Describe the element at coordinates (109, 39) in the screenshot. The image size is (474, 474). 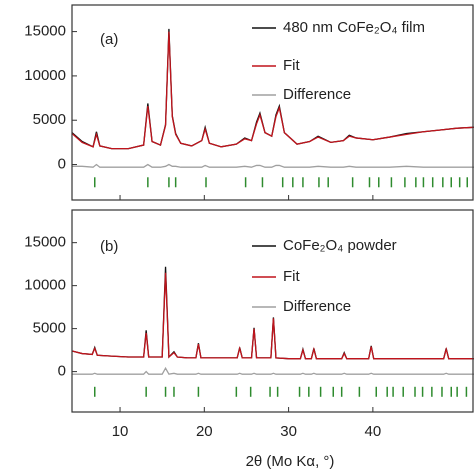
I see `panel-label: (a)` at that location.